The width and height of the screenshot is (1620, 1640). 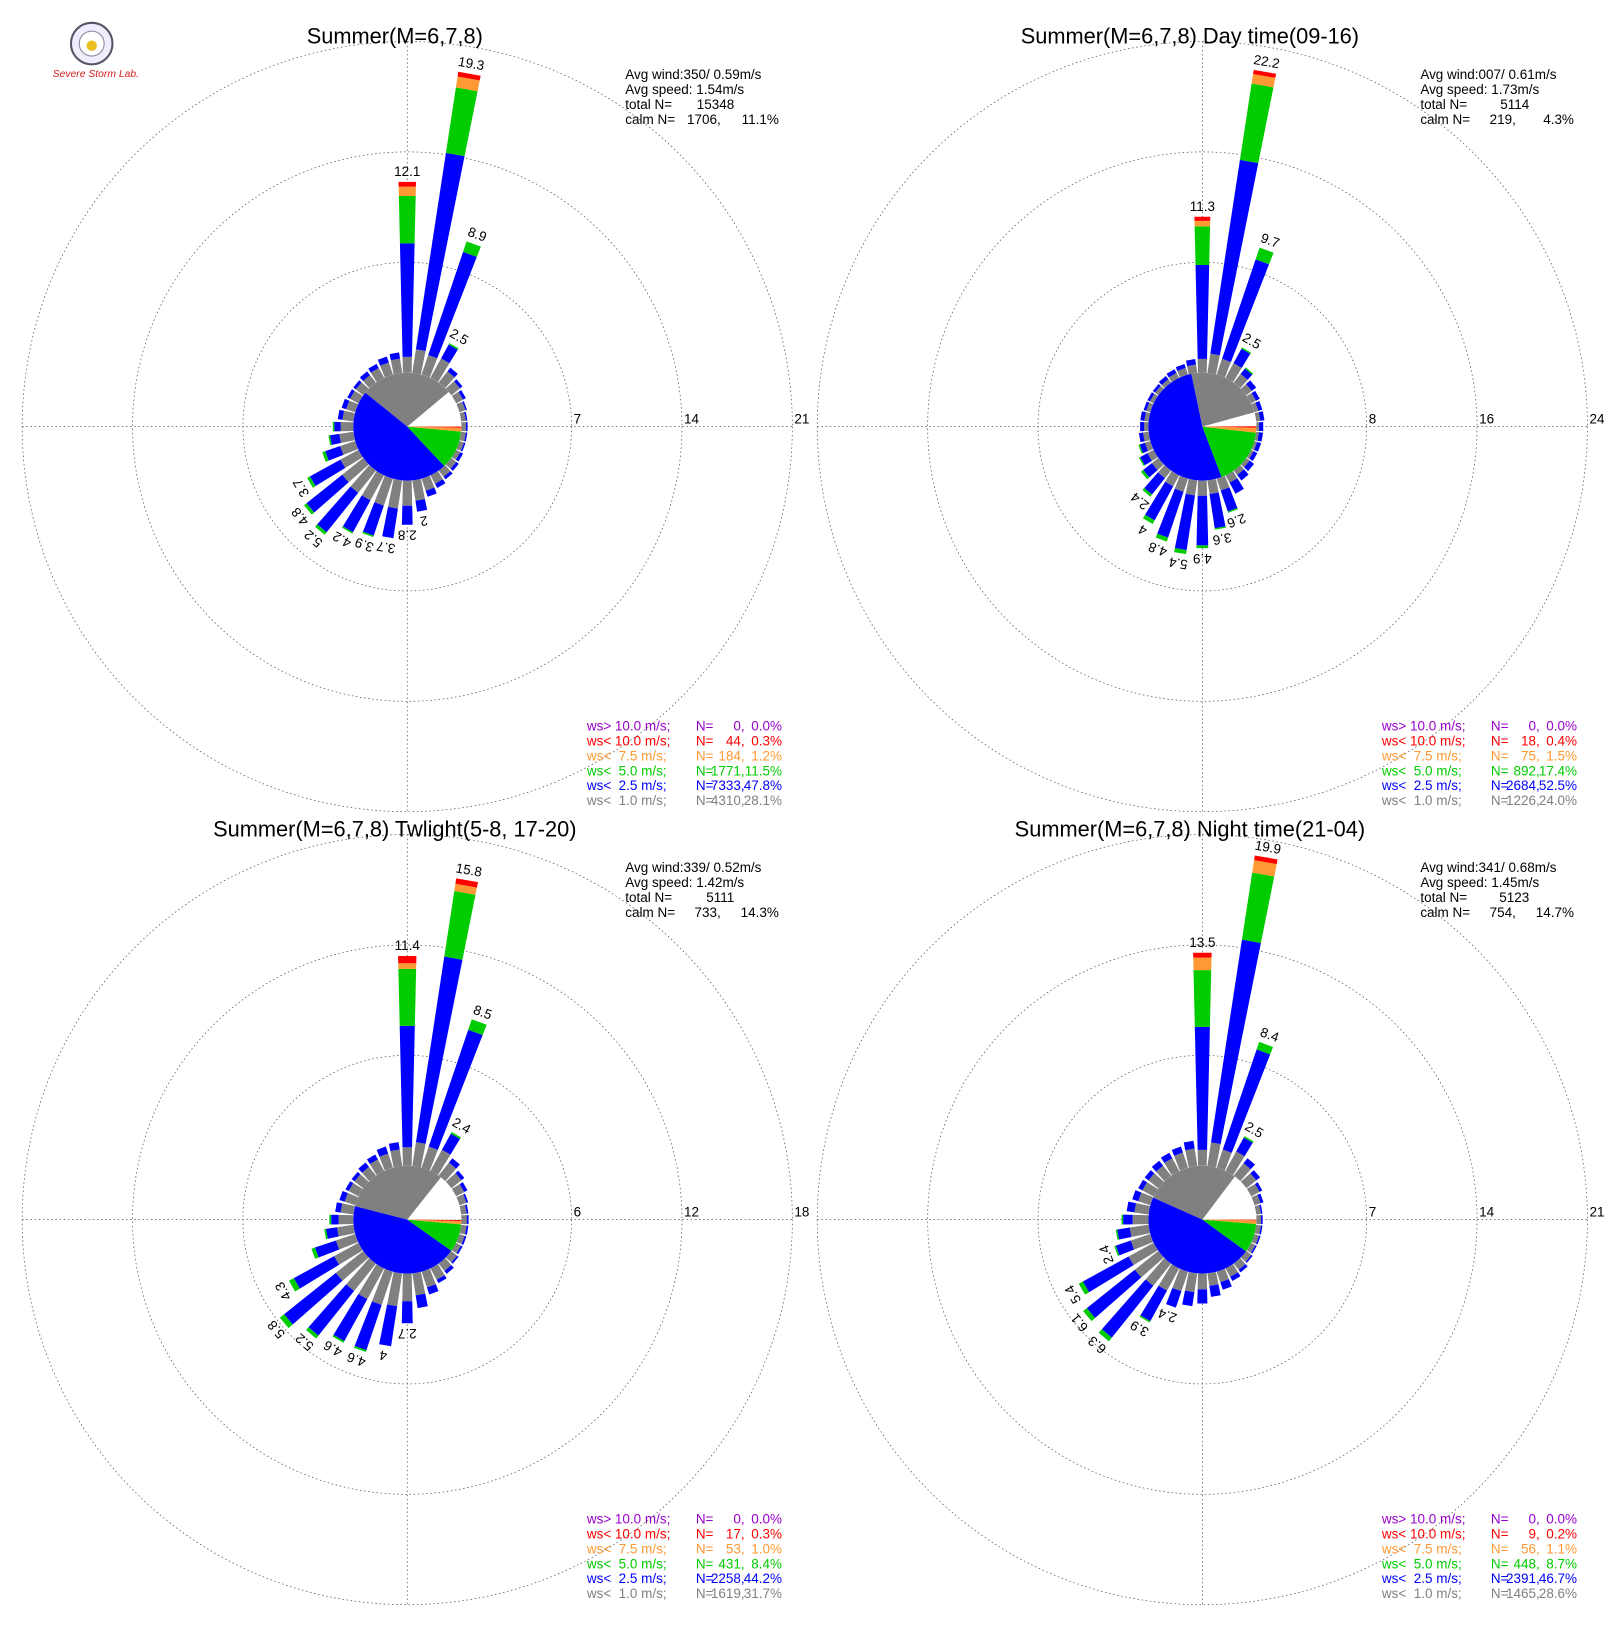 What do you see at coordinates (716, 104) in the screenshot?
I see `stat-value: 15348` at bounding box center [716, 104].